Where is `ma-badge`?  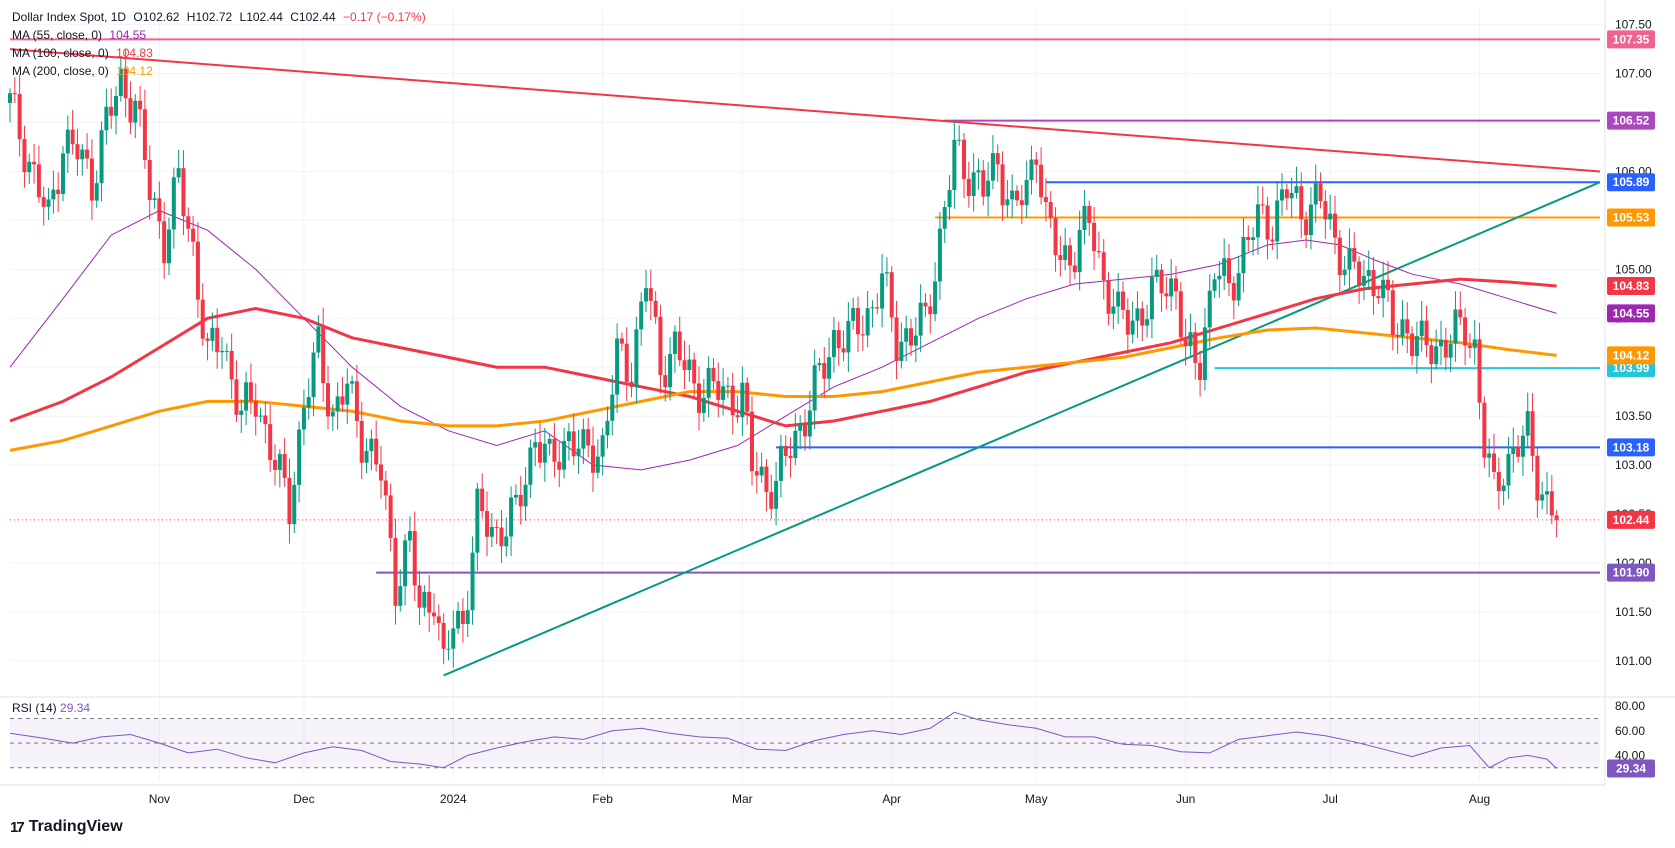
ma-badge is located at coordinates (1631, 355).